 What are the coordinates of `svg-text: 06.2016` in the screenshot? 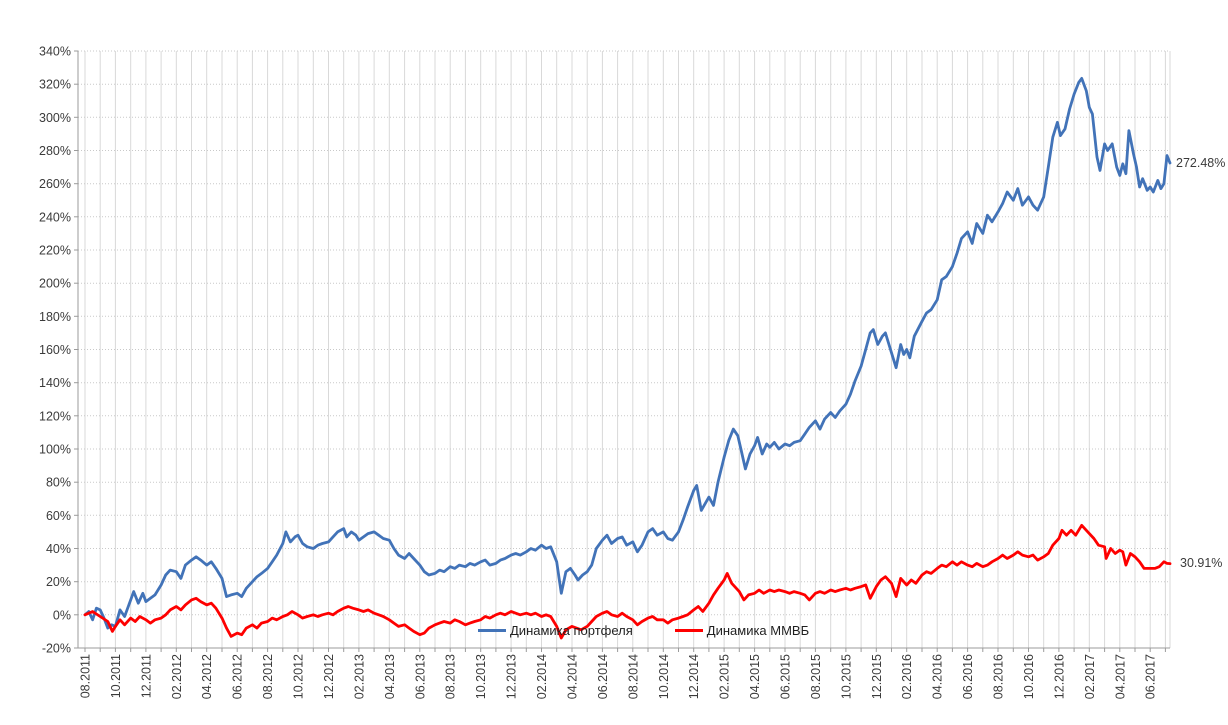 It's located at (968, 676).